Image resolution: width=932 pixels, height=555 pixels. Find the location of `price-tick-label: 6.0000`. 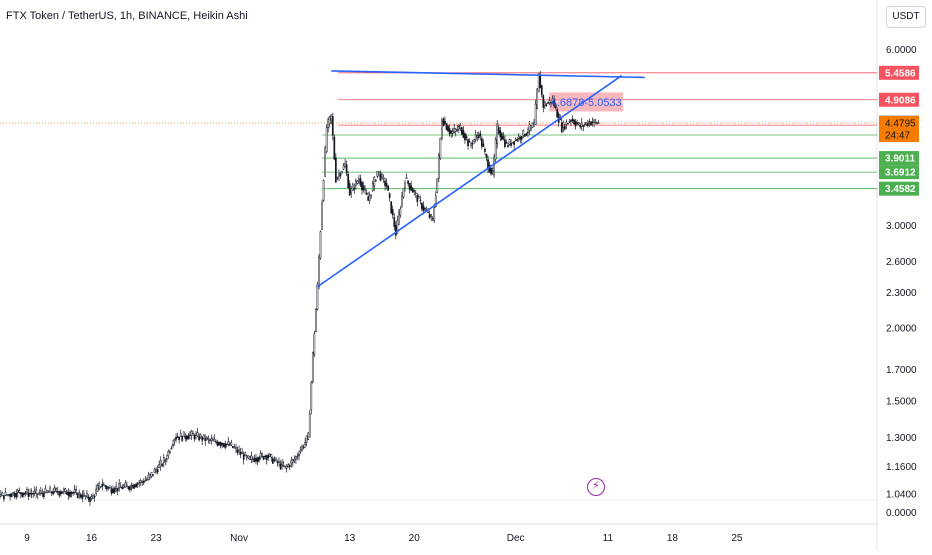

price-tick-label: 6.0000 is located at coordinates (901, 50).